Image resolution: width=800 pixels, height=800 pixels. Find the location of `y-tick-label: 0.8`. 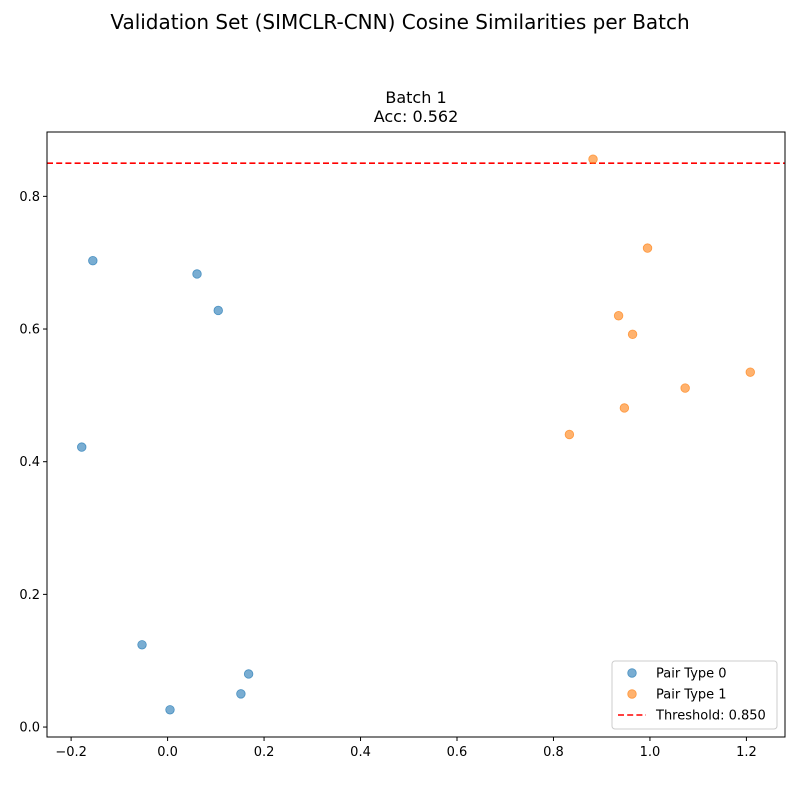

y-tick-label: 0.8 is located at coordinates (29, 197).